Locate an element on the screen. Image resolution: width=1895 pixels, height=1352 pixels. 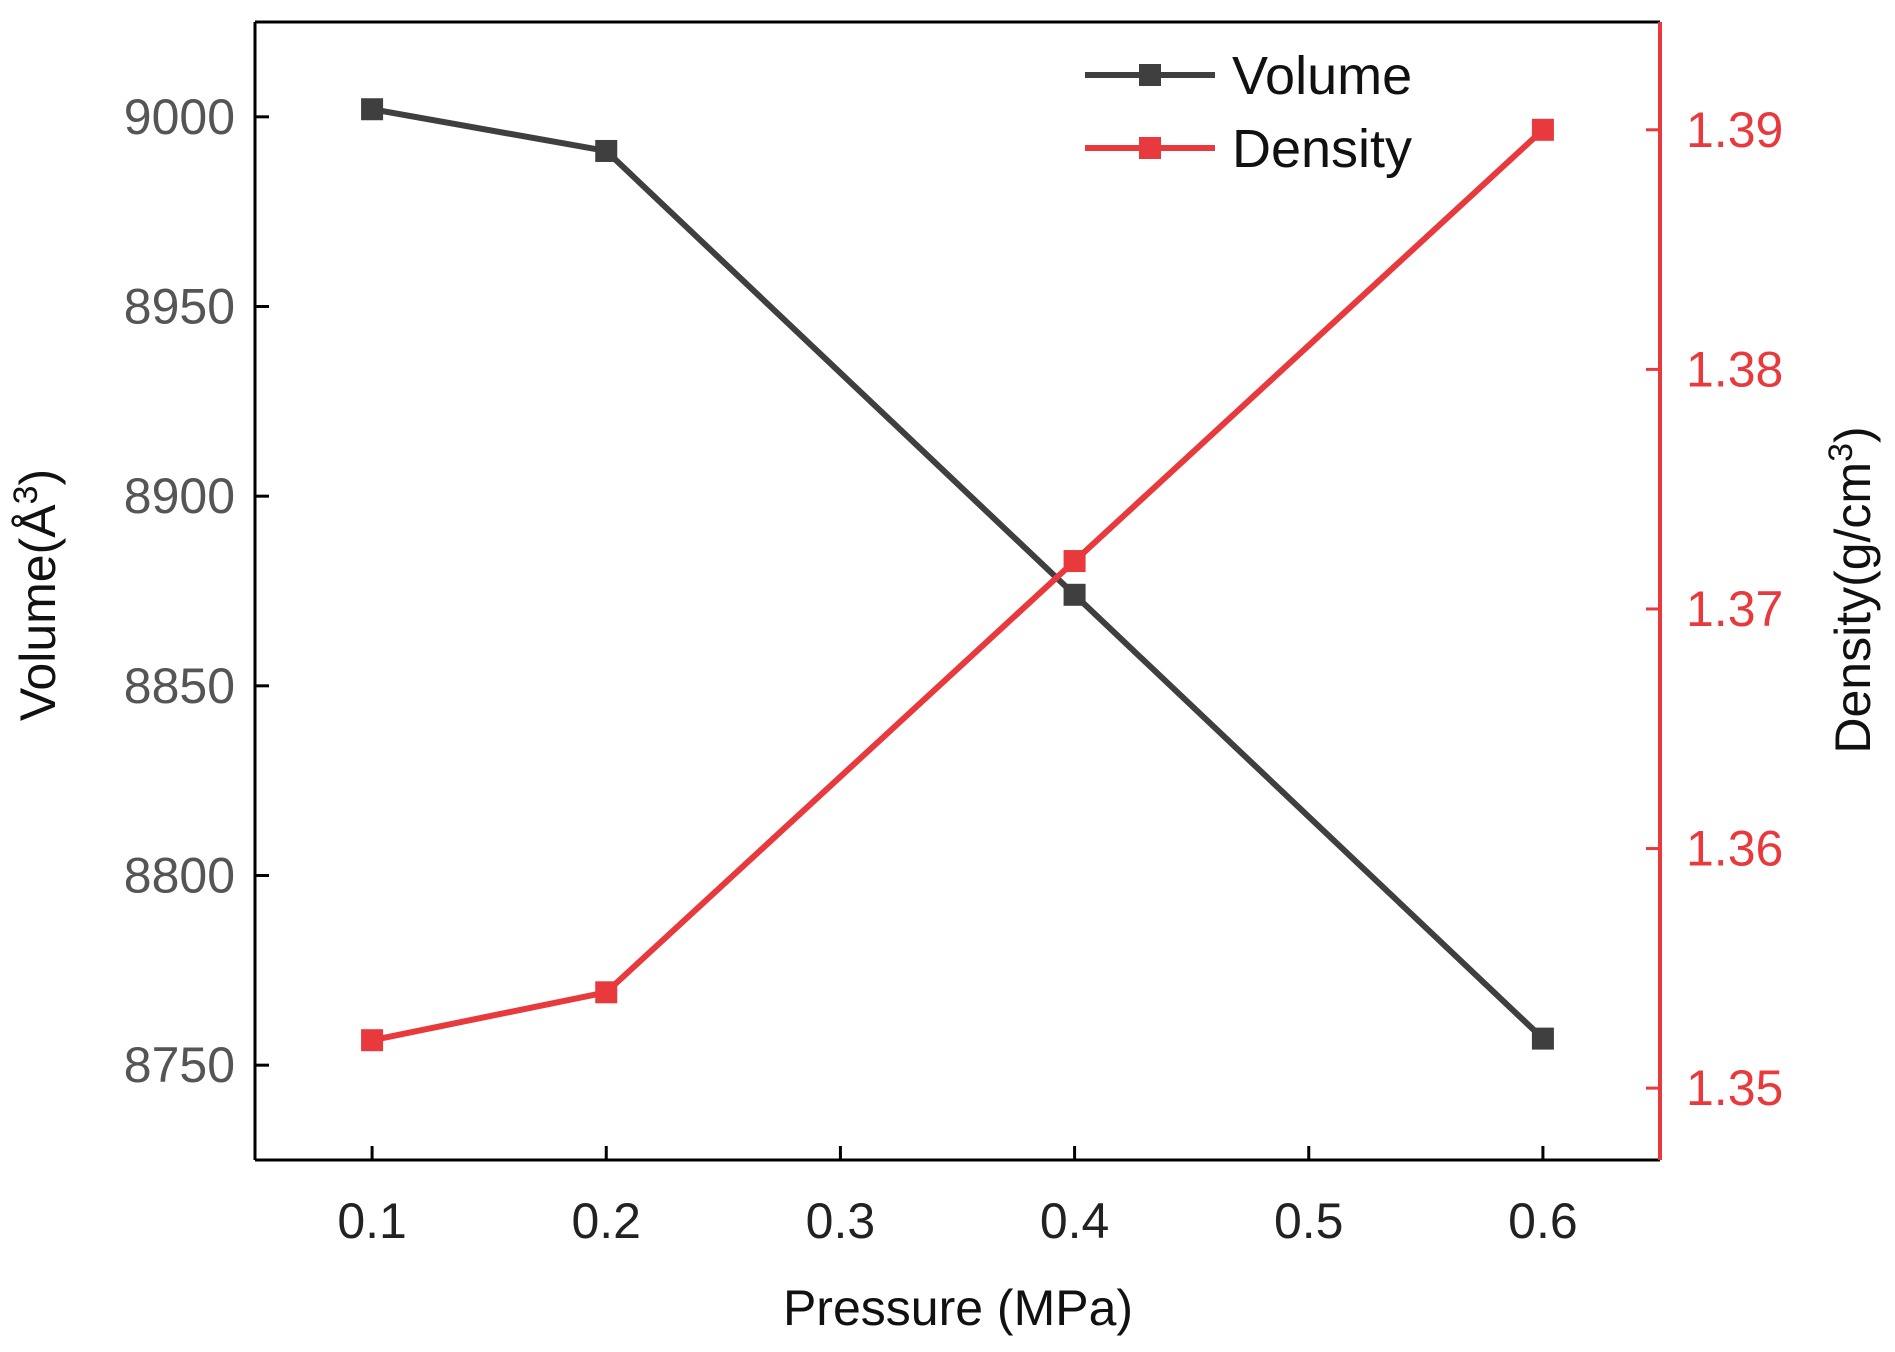
legend-label-density: Density is located at coordinates (1322, 149).